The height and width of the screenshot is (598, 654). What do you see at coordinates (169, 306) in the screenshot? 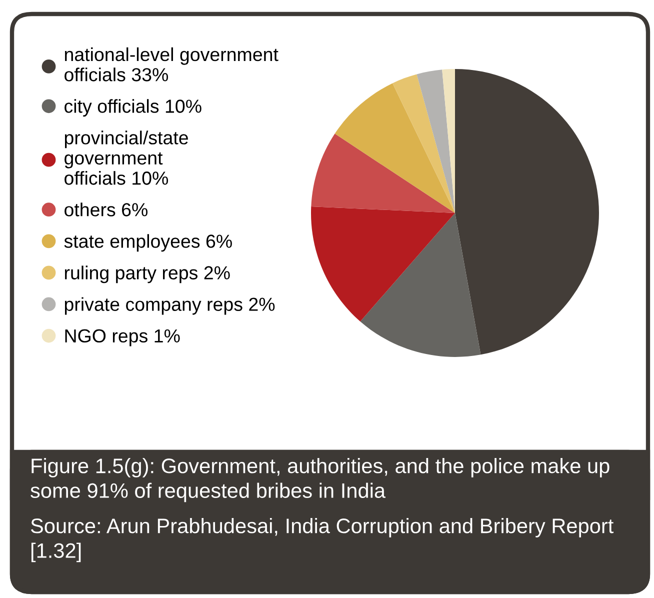
I see `legend-label: private company reps 2%` at bounding box center [169, 306].